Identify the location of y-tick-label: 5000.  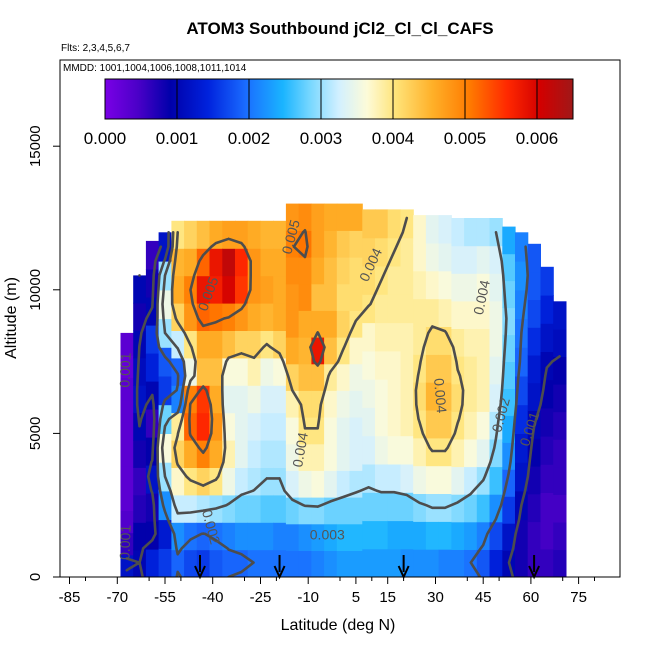
(35, 433).